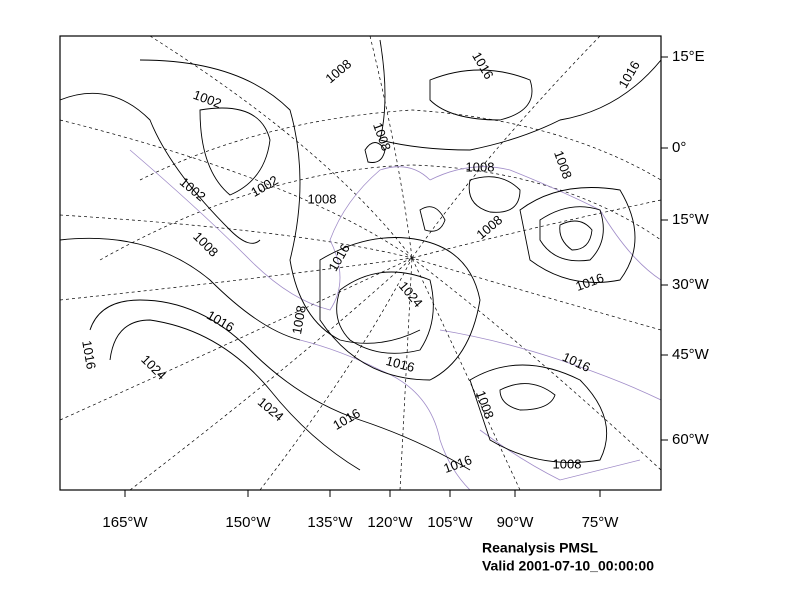 The height and width of the screenshot is (612, 792). Describe the element at coordinates (330, 522) in the screenshot. I see `bottom-label: 135°W` at that location.